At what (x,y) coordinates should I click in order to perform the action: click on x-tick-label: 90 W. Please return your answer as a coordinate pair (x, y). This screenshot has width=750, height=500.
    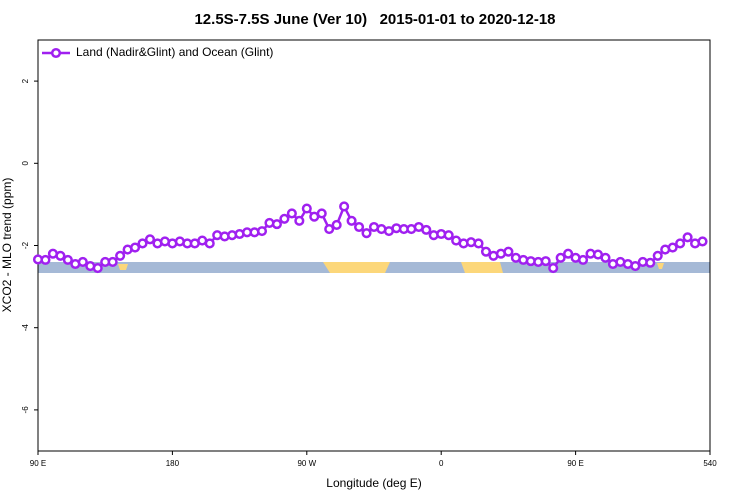
    Looking at the image, I should click on (306, 463).